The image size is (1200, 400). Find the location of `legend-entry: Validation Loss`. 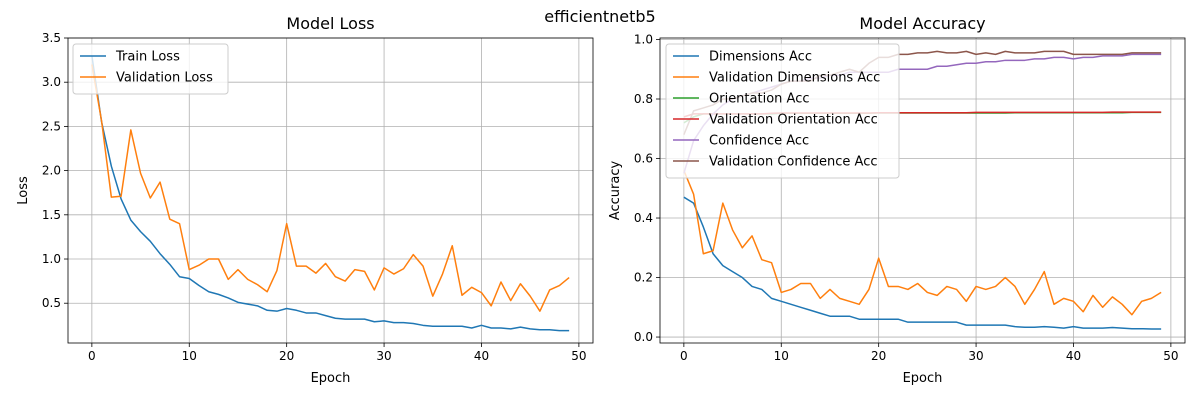

legend-entry: Validation Loss is located at coordinates (164, 78).